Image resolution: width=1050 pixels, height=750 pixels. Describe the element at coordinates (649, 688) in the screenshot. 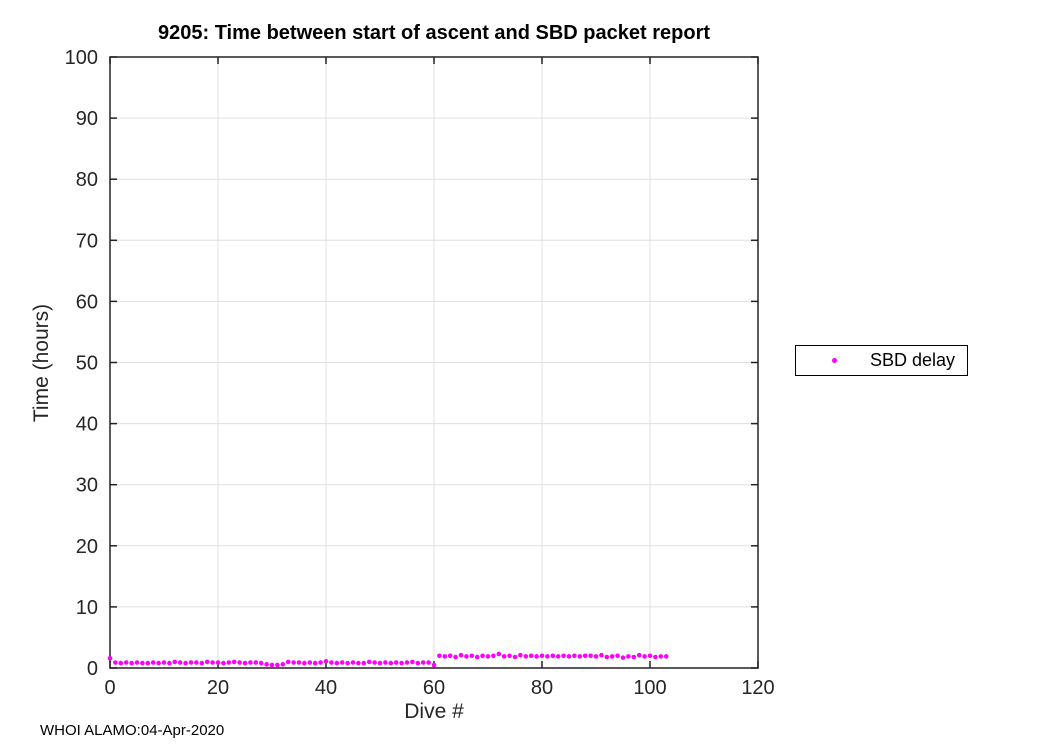

I see `x-tick-label: 100` at that location.